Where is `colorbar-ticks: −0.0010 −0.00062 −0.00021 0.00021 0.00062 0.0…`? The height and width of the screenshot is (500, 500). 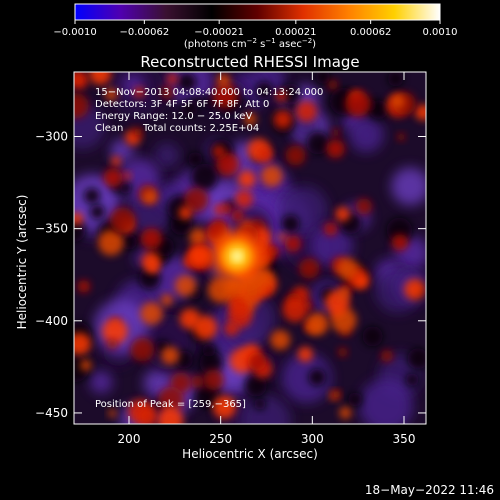
colorbar-ticks: −0.0010 −0.00062 −0.00021 0.00021 0.00062 0.0… is located at coordinates (255, 29).